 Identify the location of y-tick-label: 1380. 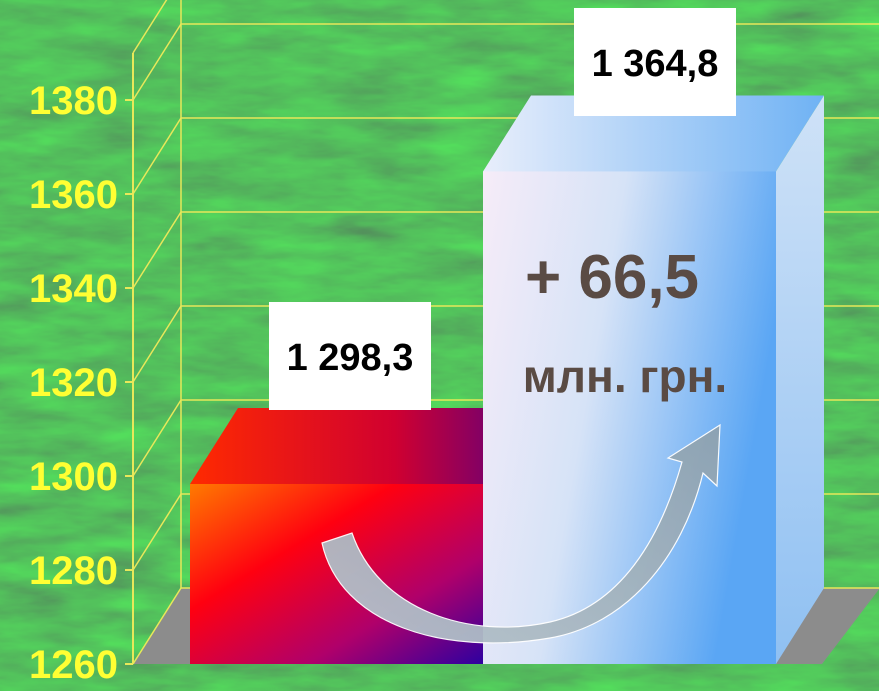
(73, 101).